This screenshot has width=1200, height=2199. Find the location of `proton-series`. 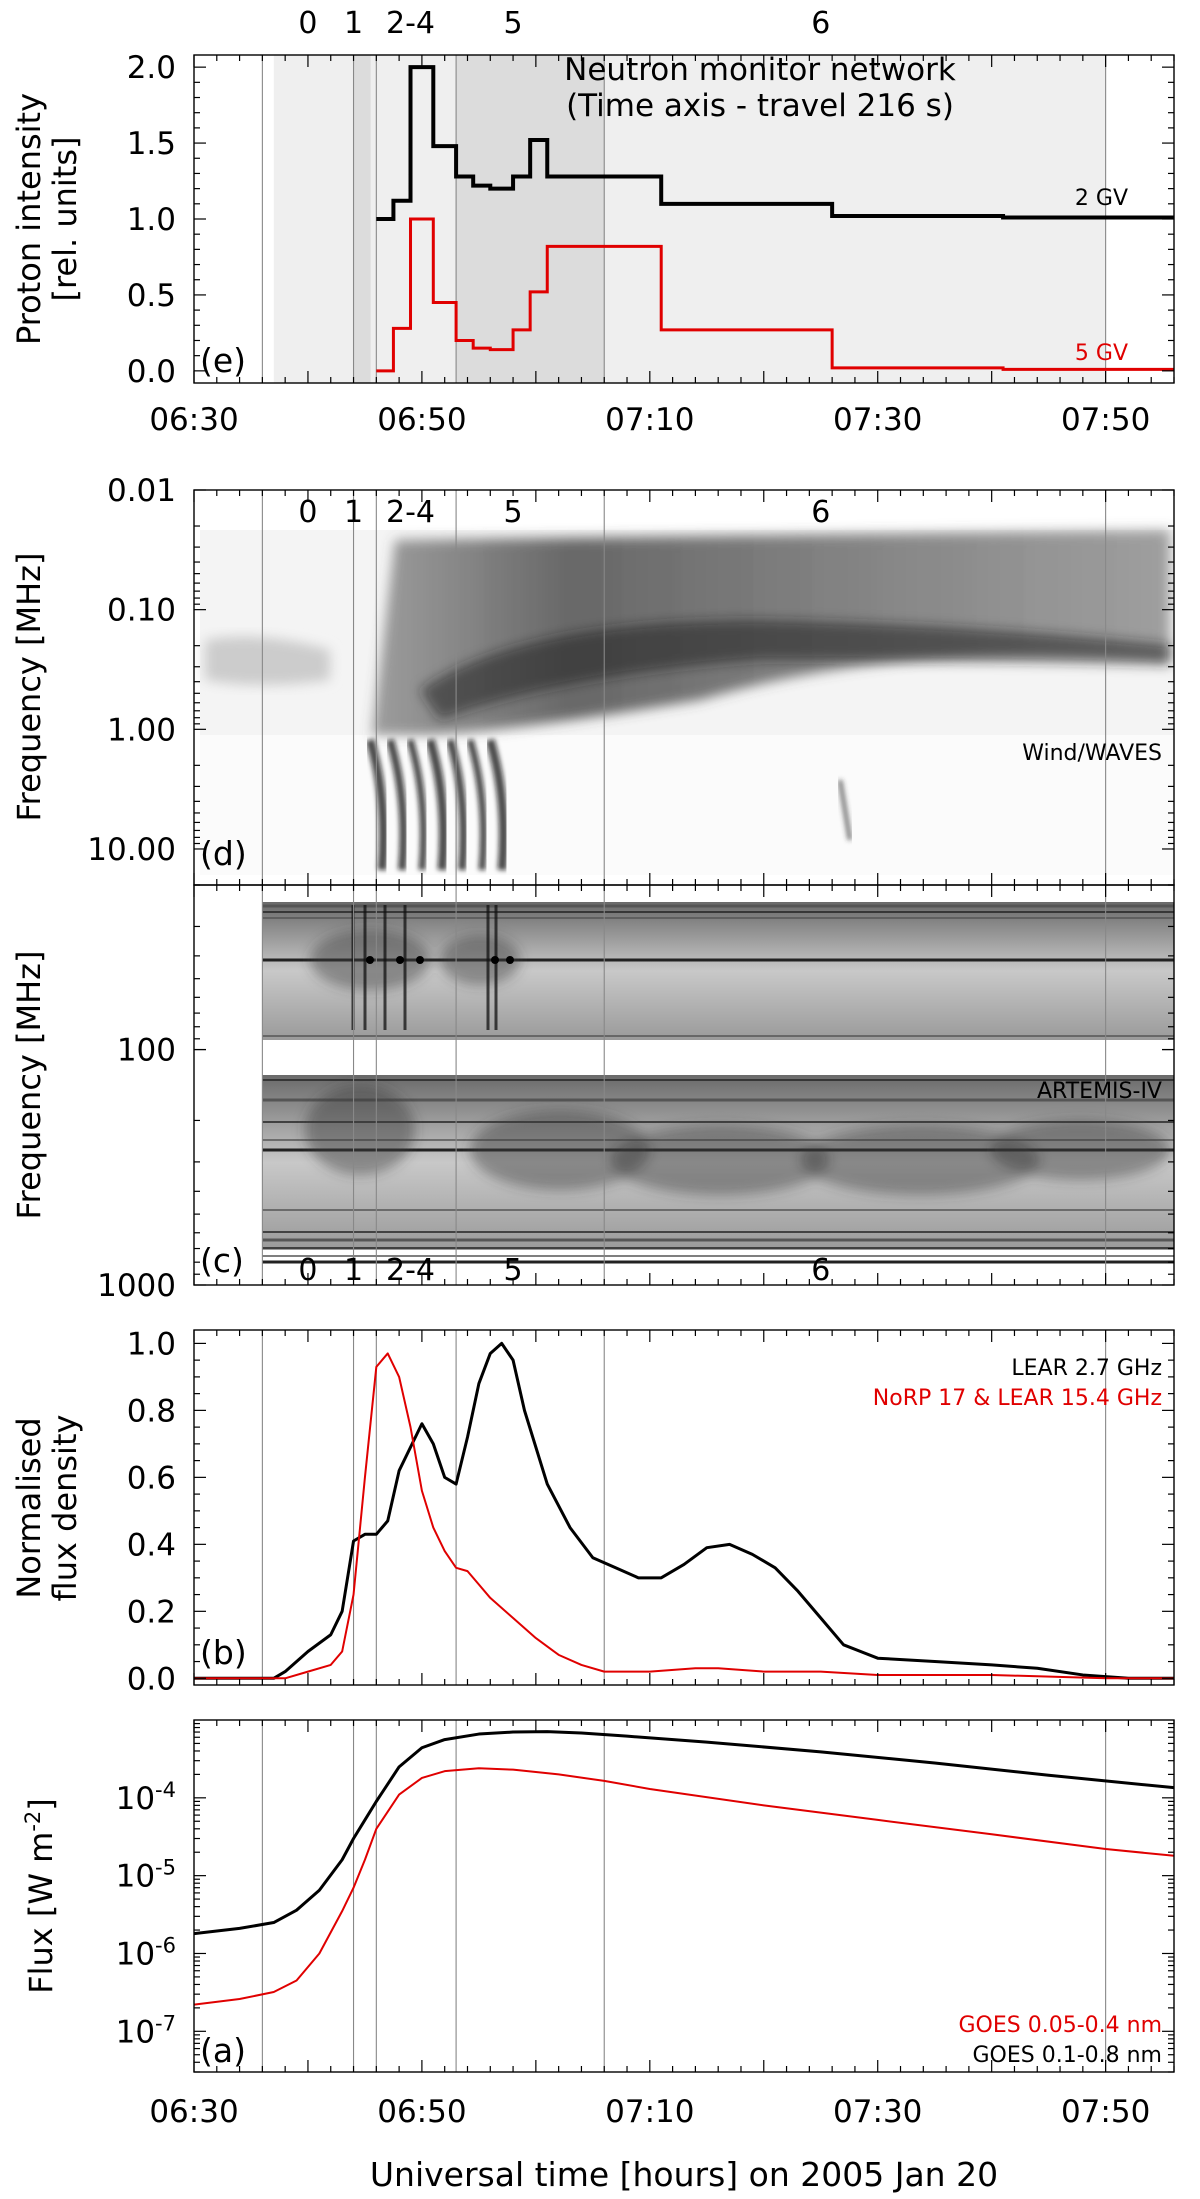

proton-series is located at coordinates (775, 219).